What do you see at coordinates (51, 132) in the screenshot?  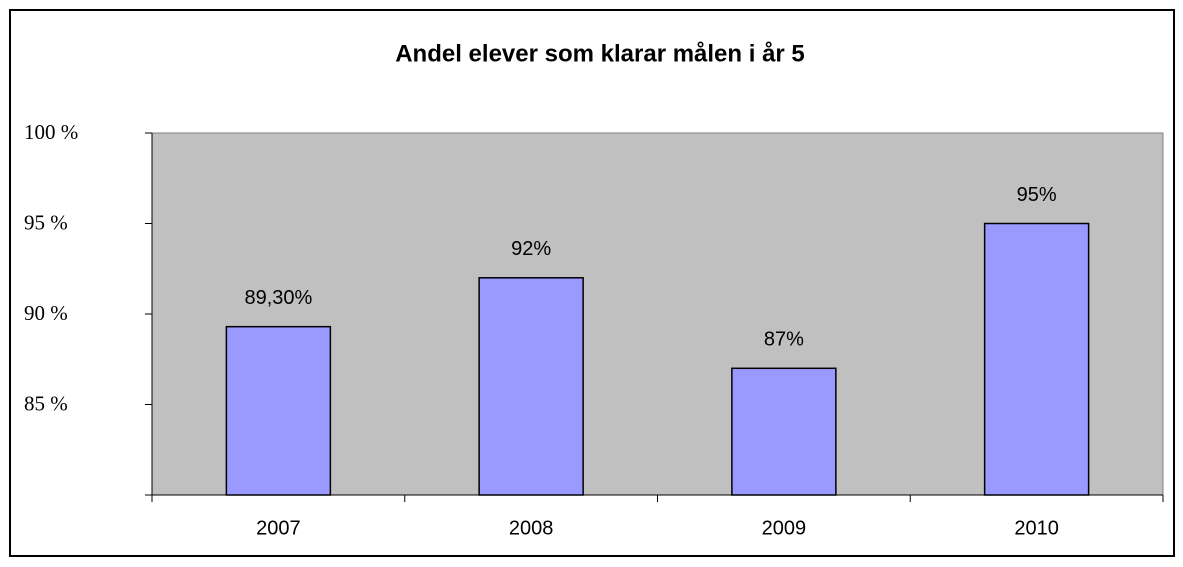 I see `y-tick-label: 100 %` at bounding box center [51, 132].